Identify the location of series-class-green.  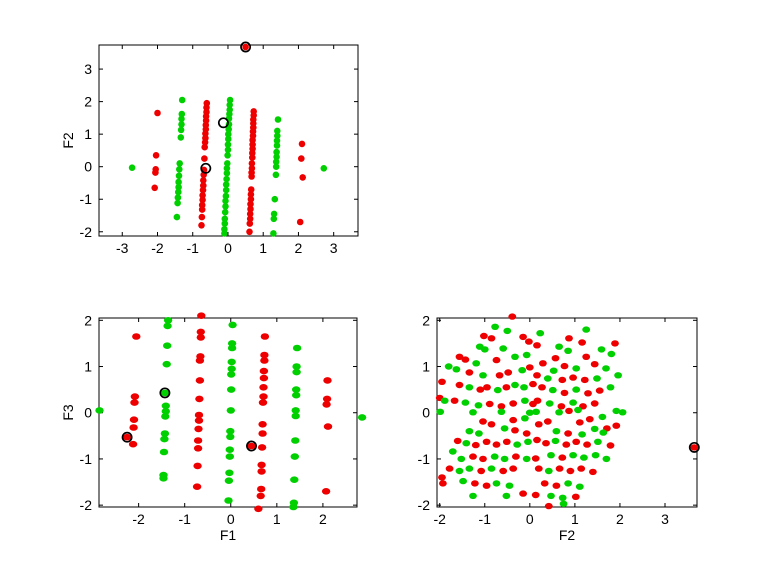
(231, 414).